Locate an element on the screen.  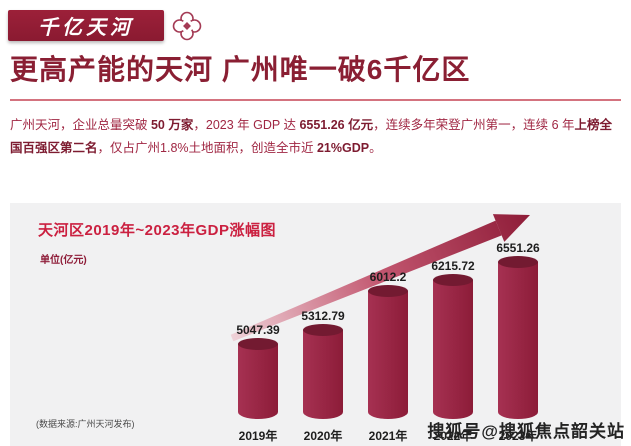
bar-value-label: 6215.72 is located at coordinates (453, 266).